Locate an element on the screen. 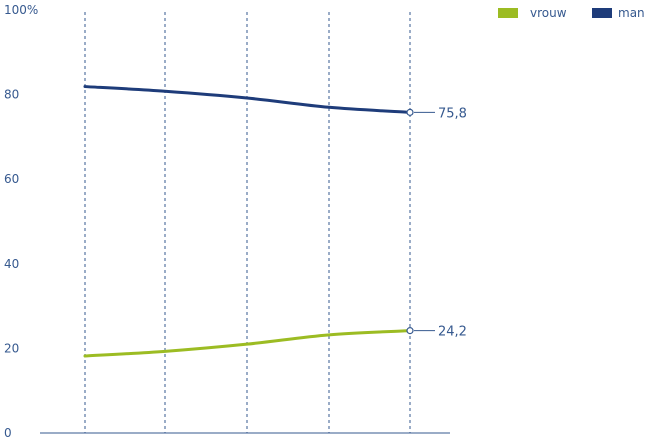 Image resolution: width=651 pixels, height=441 pixels. data-labels: 24,2 75,8 is located at coordinates (436, 223).